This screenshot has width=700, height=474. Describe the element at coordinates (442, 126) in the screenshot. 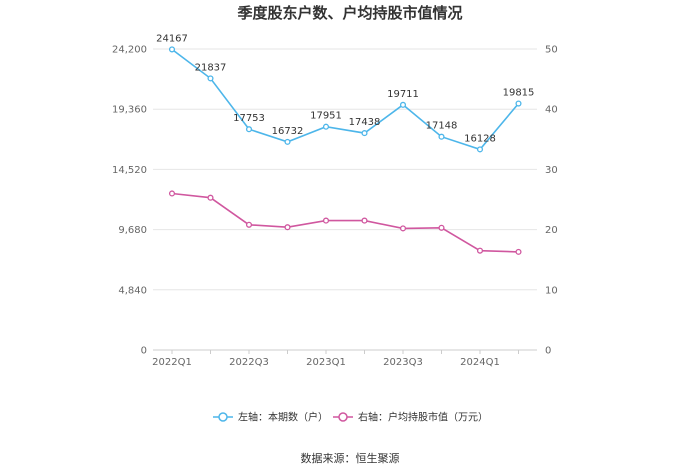

I see `data-label: 17148` at that location.